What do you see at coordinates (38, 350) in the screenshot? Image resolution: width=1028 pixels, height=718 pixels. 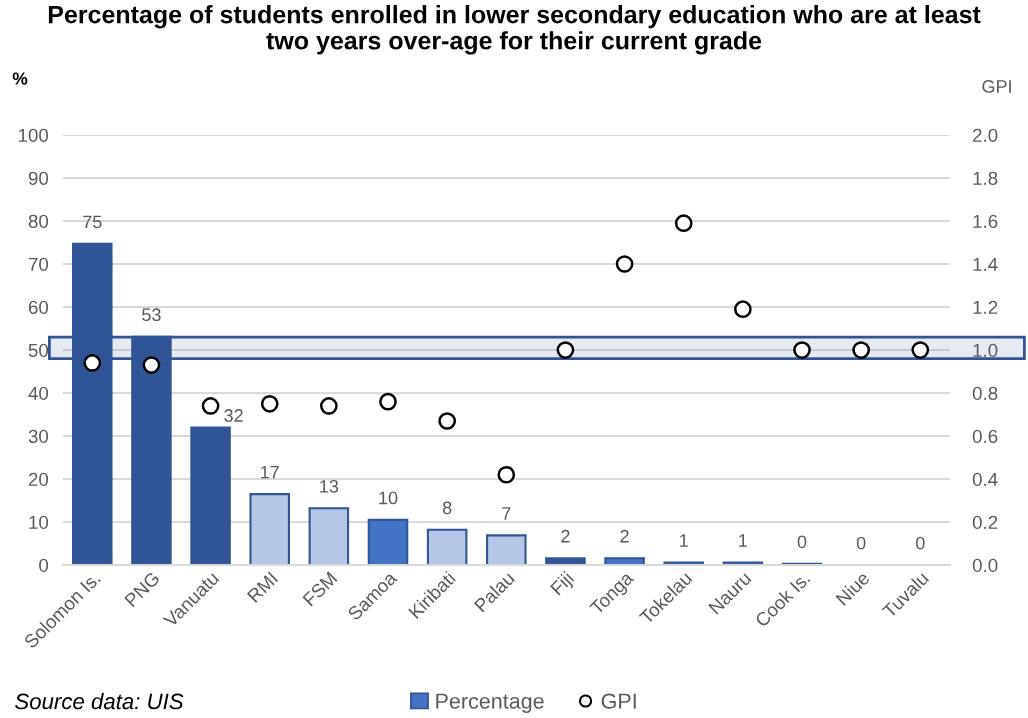 I see `y-tick-label: 50` at bounding box center [38, 350].